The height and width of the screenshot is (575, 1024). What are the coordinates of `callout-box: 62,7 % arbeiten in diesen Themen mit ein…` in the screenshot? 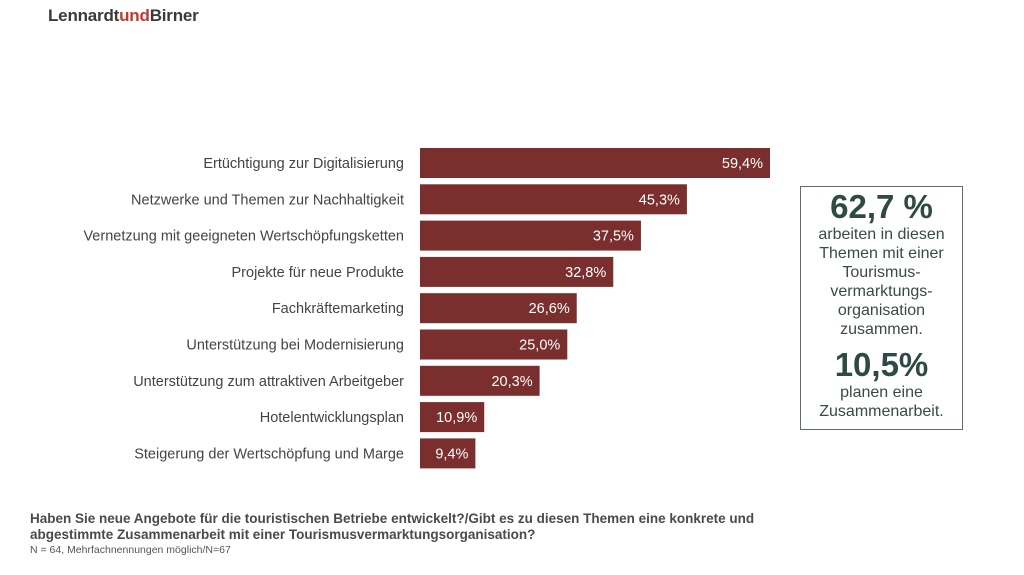 It's located at (881, 308).